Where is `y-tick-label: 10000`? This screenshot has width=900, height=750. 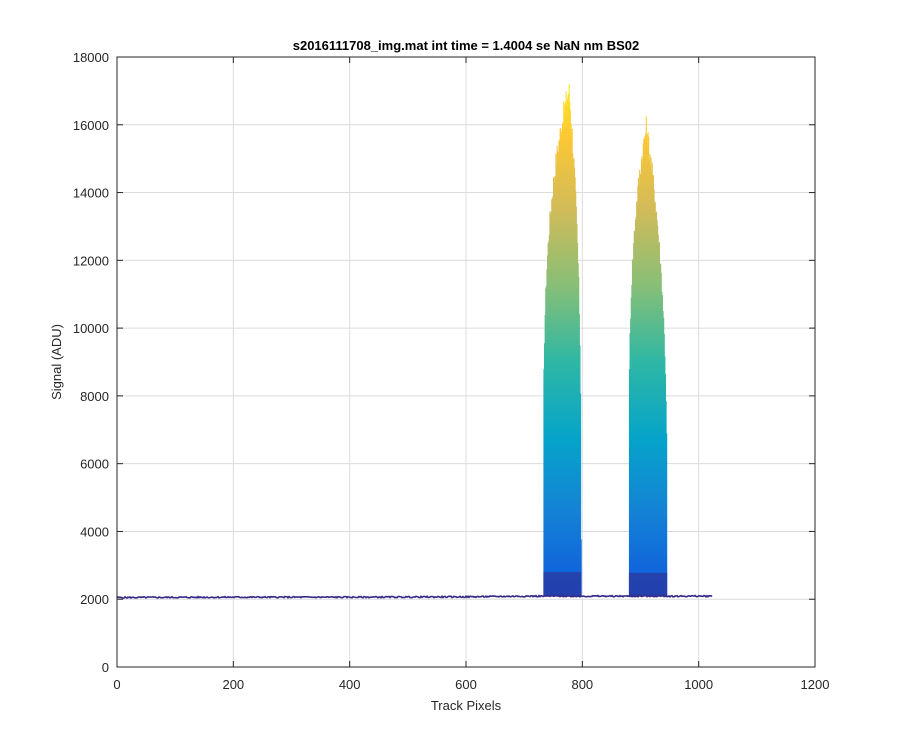 y-tick-label: 10000 is located at coordinates (91, 328).